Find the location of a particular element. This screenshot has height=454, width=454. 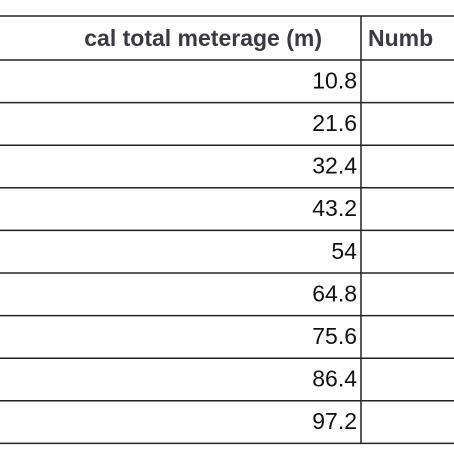

cell: 54 is located at coordinates (344, 251).